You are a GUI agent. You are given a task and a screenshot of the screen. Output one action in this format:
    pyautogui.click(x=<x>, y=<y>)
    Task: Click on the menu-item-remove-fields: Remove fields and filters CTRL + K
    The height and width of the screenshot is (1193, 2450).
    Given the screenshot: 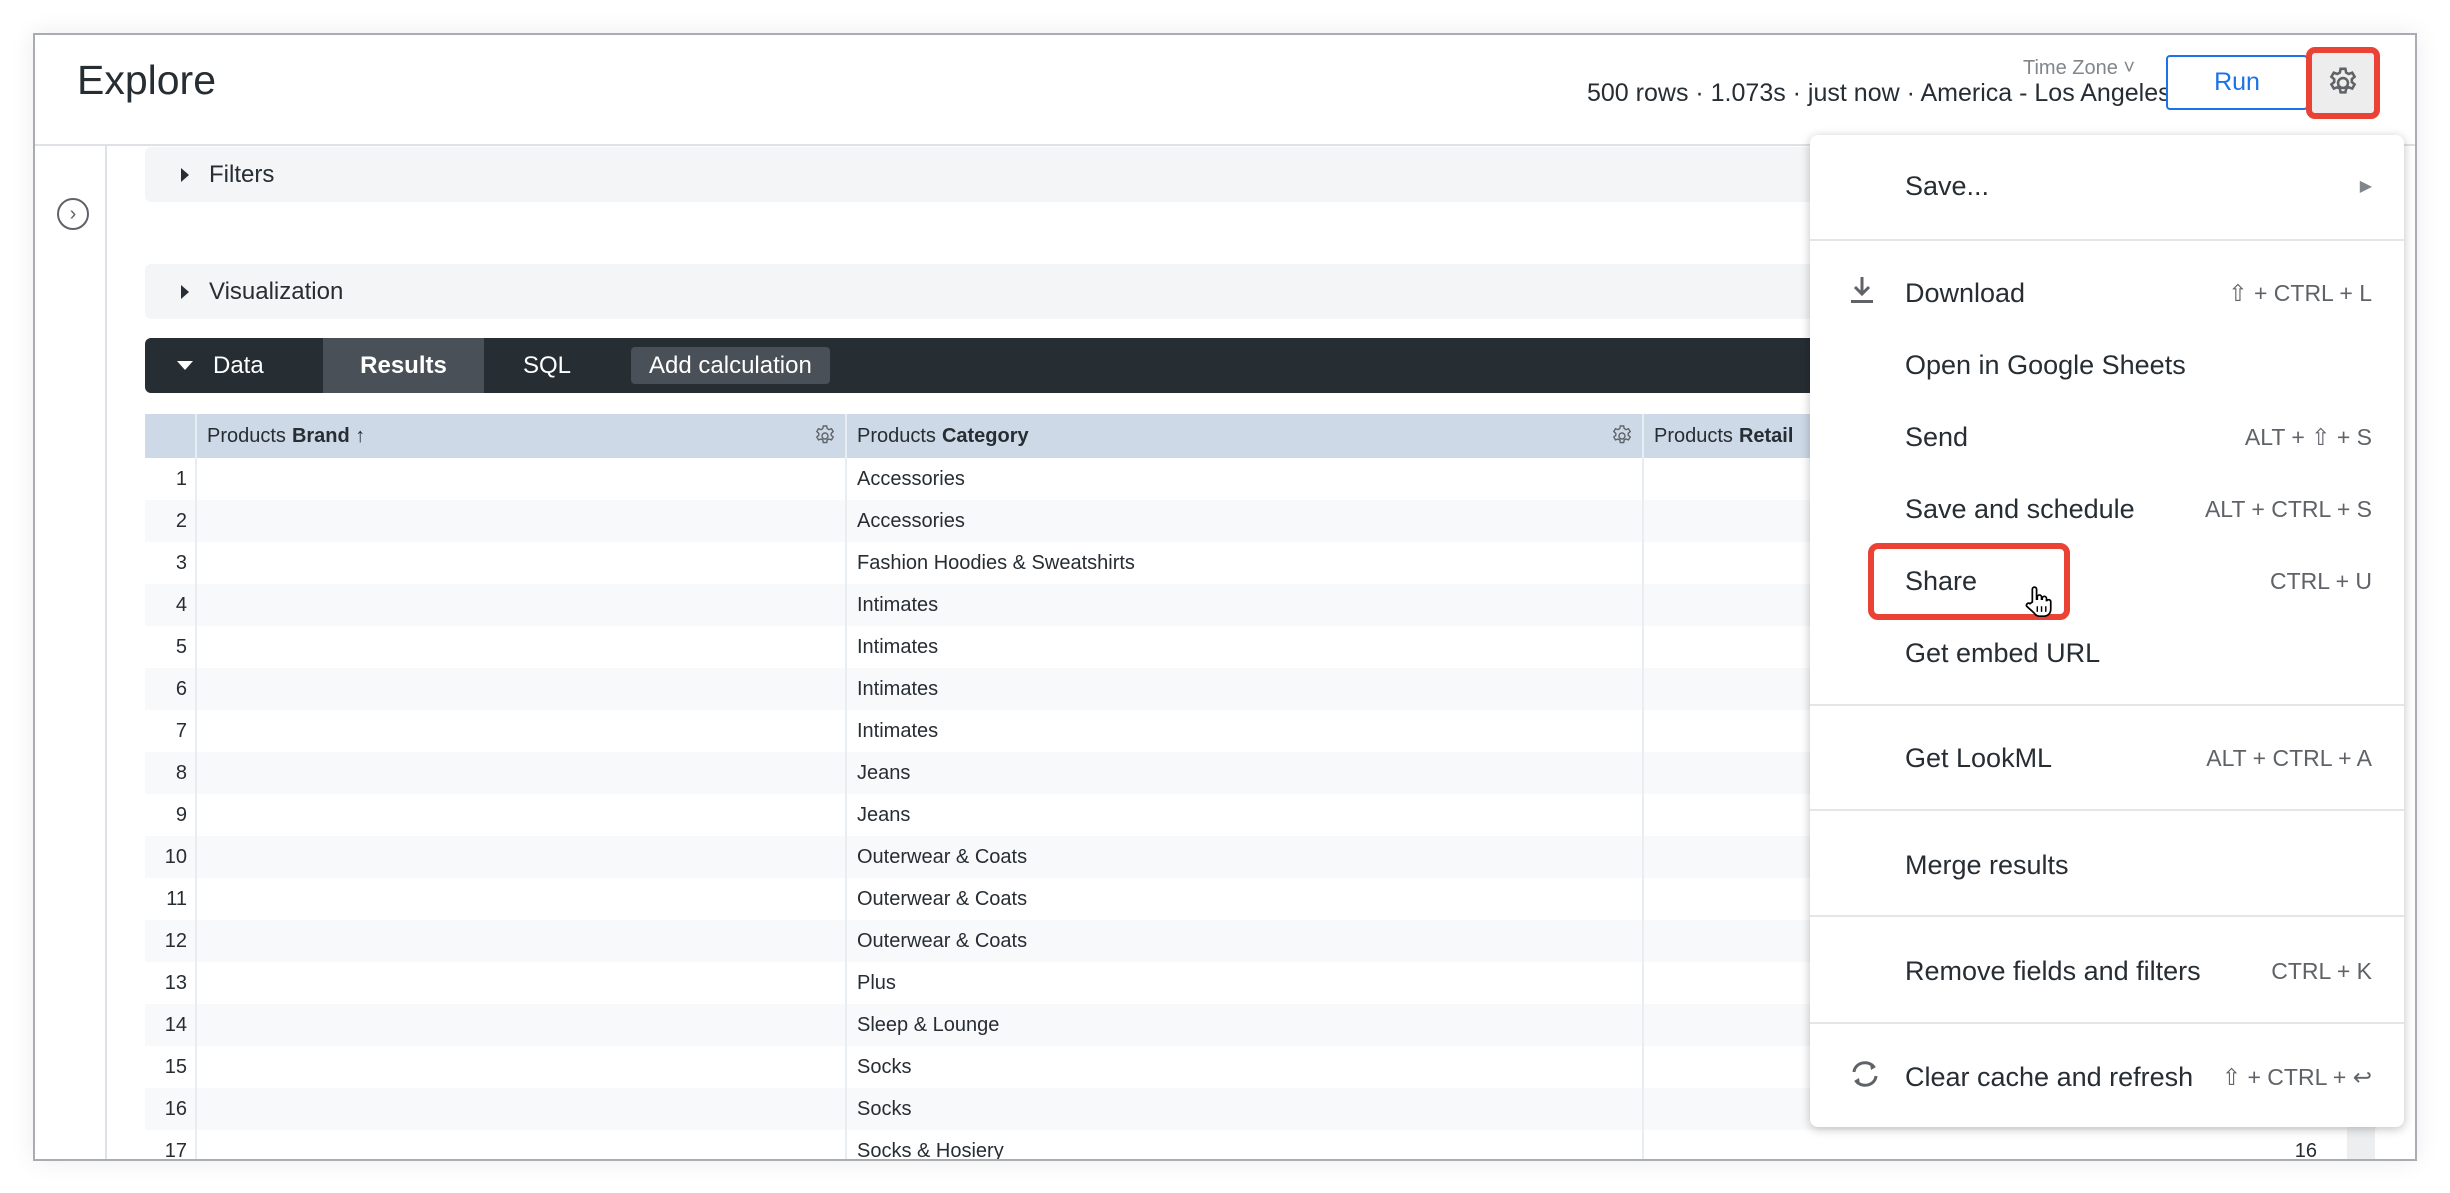 What is the action you would take?
    pyautogui.click(x=2138, y=970)
    